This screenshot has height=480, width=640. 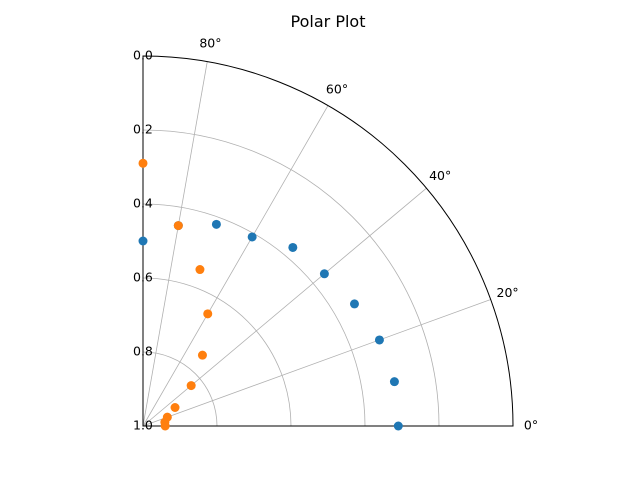 What do you see at coordinates (143, 129) in the screenshot?
I see `r-tick-label: 0.2` at bounding box center [143, 129].